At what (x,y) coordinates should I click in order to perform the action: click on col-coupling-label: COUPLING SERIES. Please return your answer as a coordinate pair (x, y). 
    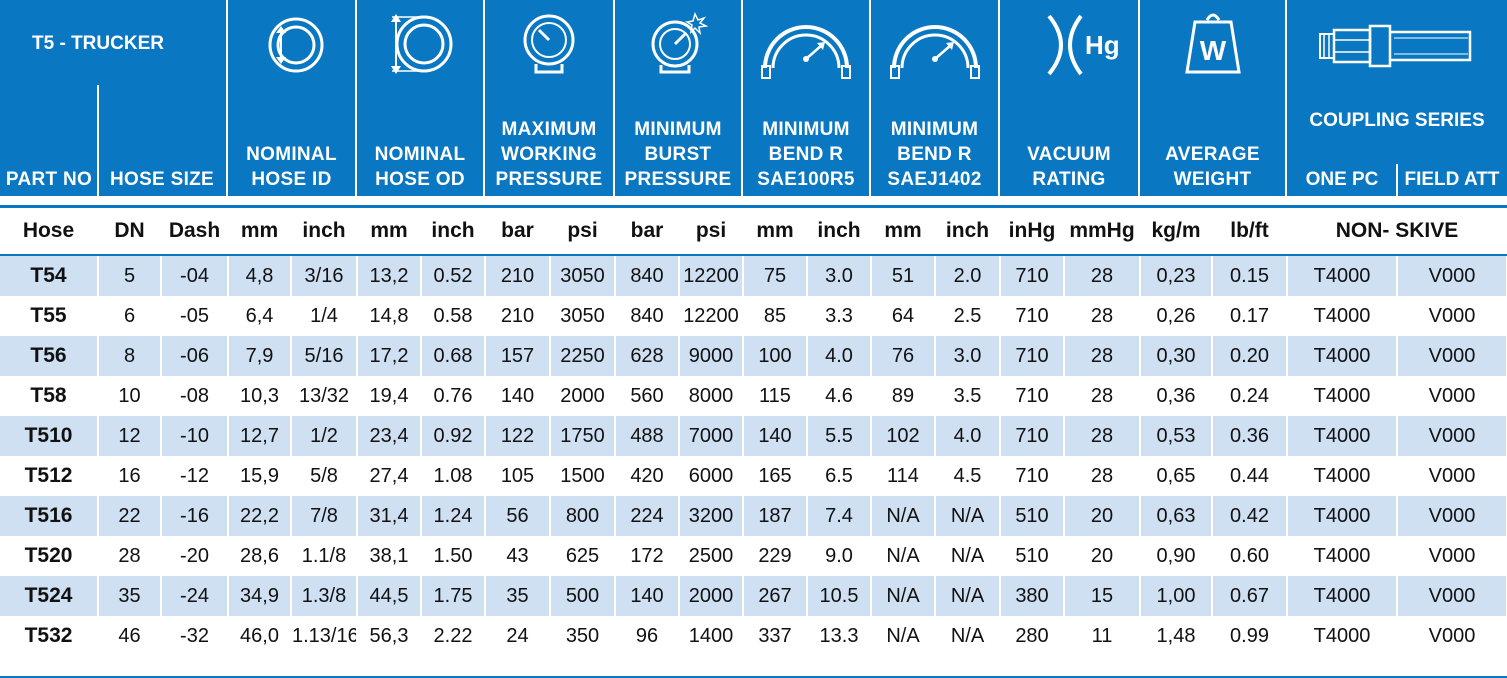
    Looking at the image, I should click on (1397, 120).